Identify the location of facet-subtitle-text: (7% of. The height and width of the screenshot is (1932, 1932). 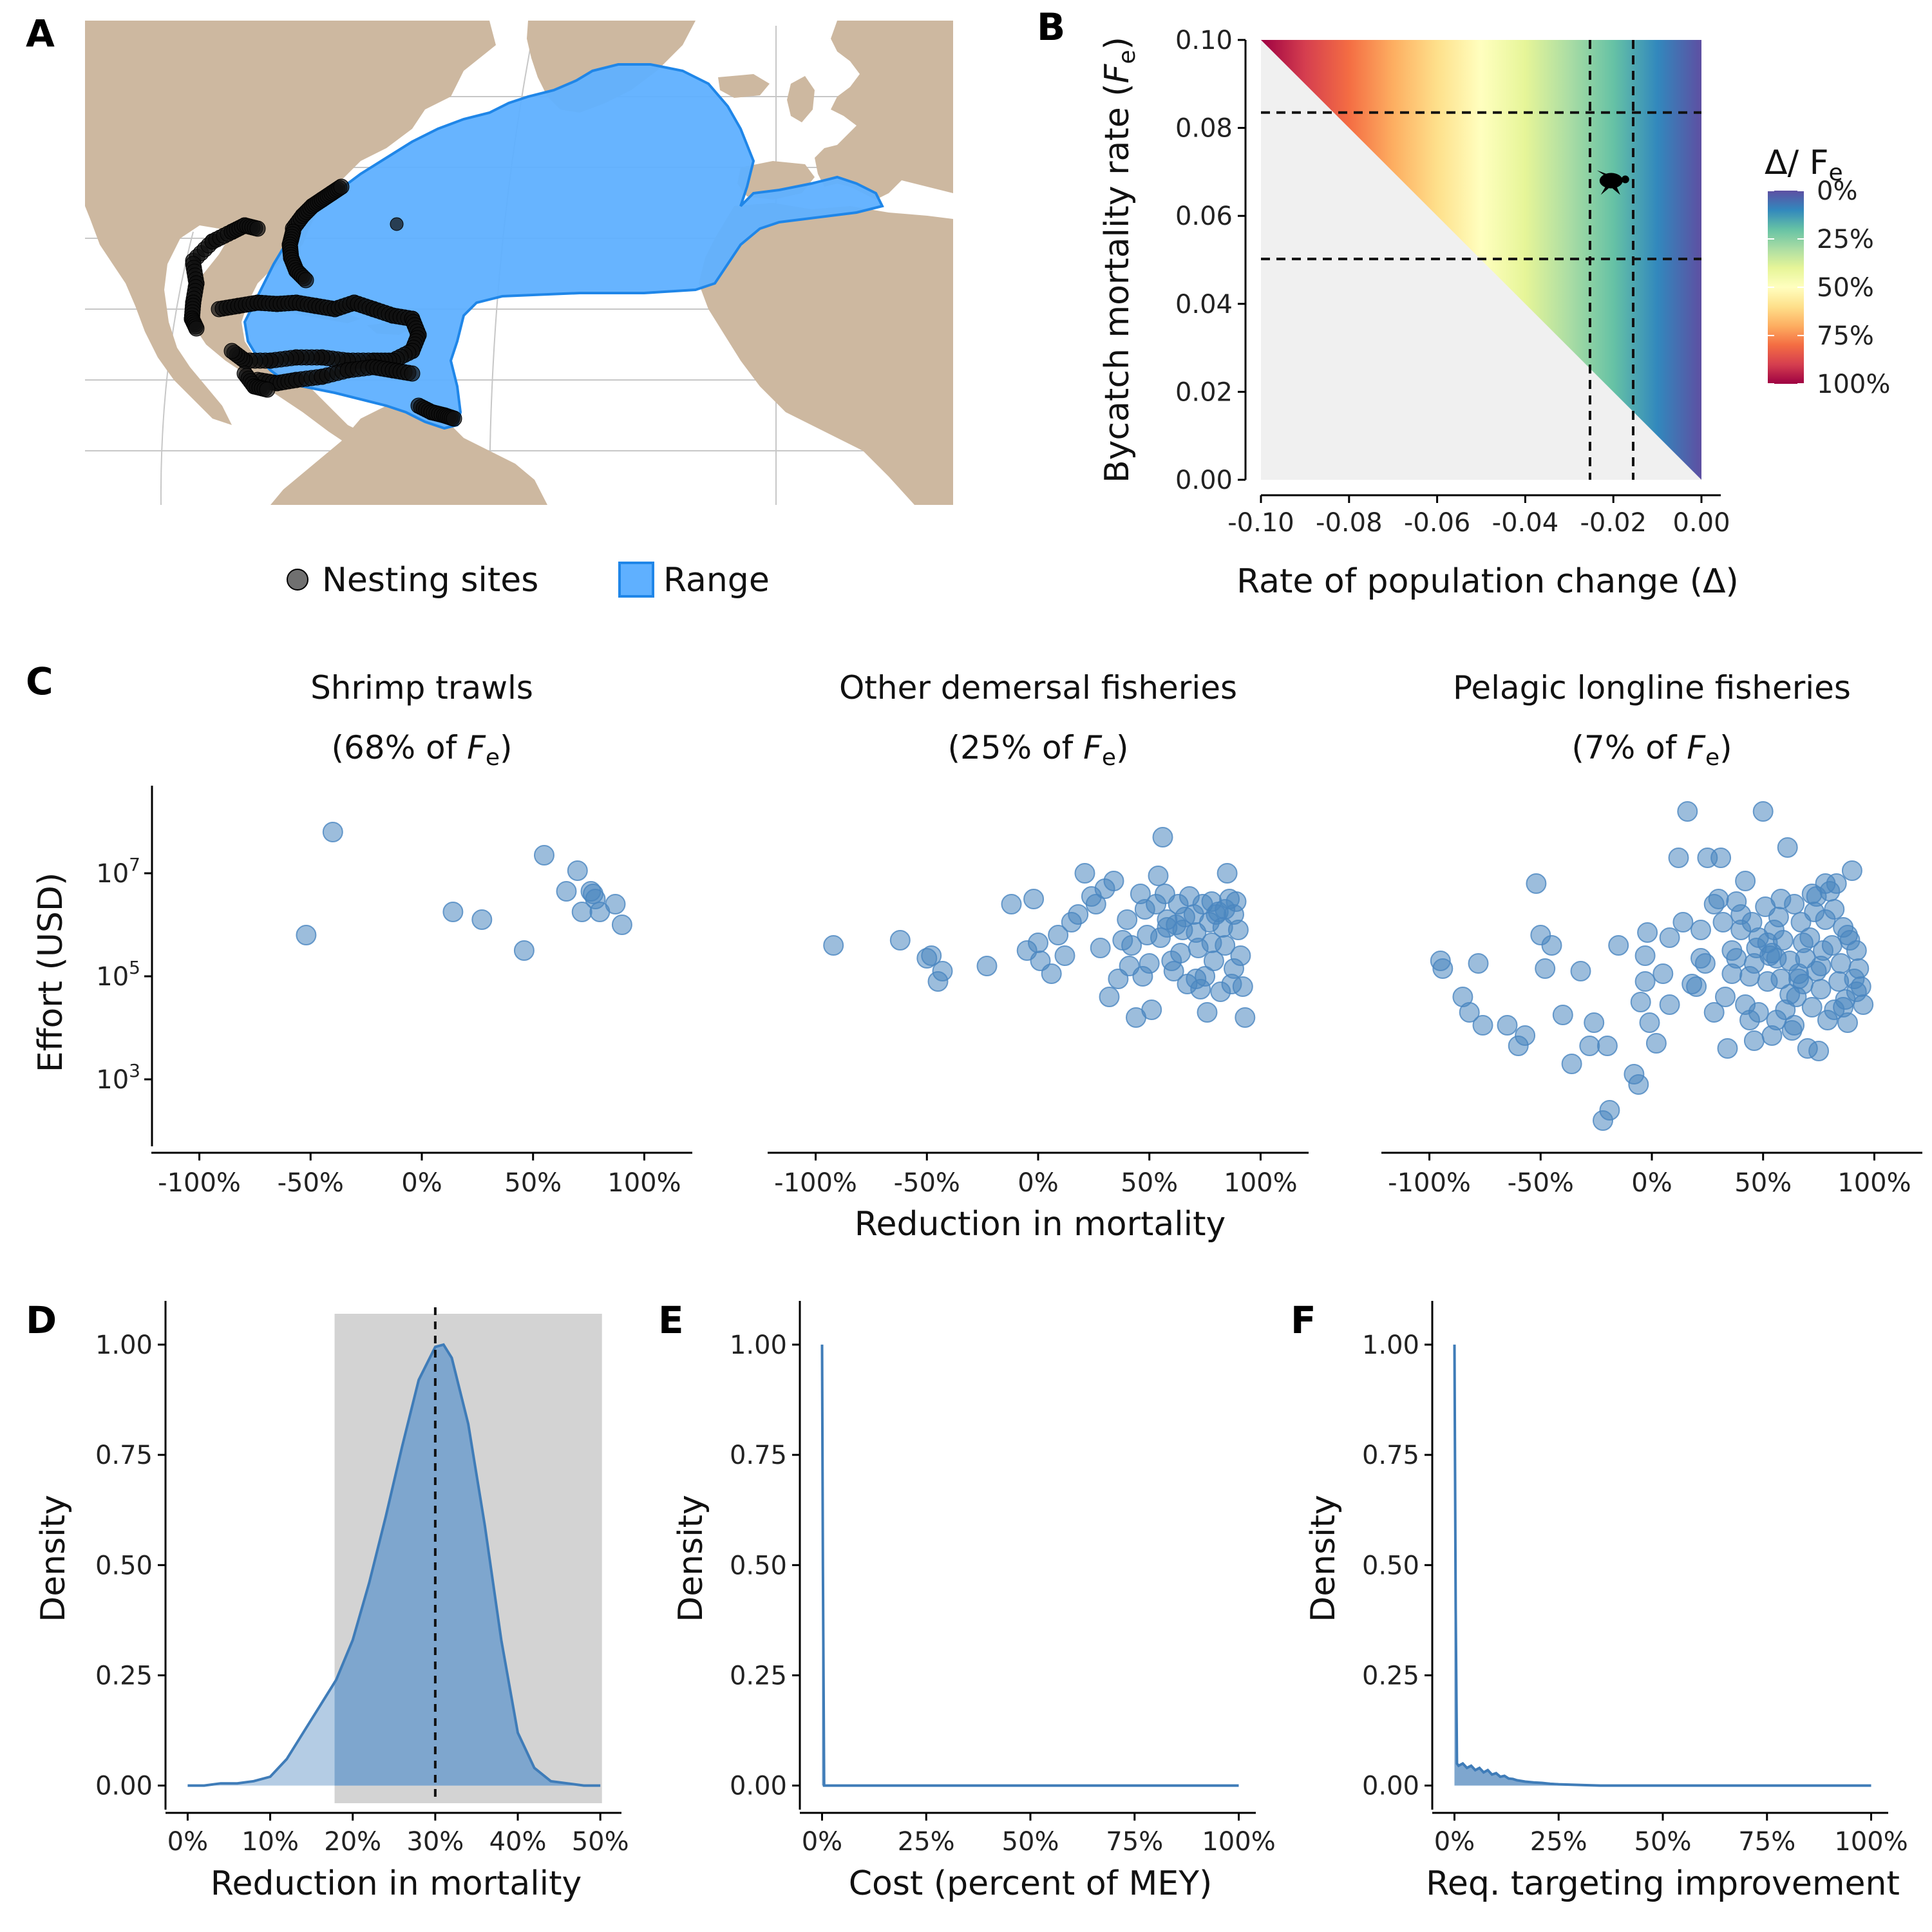
(1629, 748).